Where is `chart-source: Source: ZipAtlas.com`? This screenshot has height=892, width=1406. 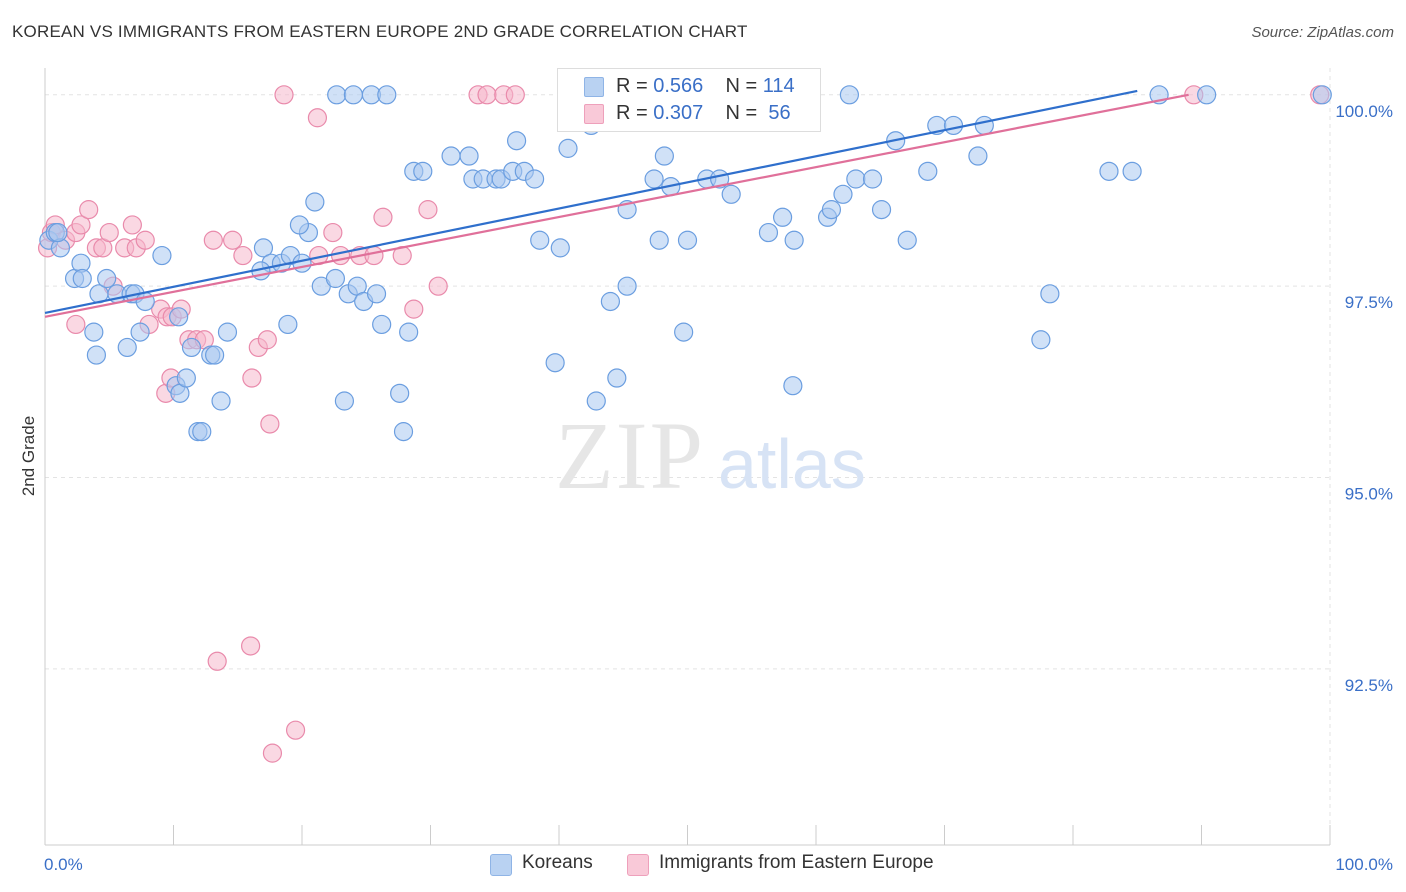 chart-source: Source: ZipAtlas.com is located at coordinates (1322, 32).